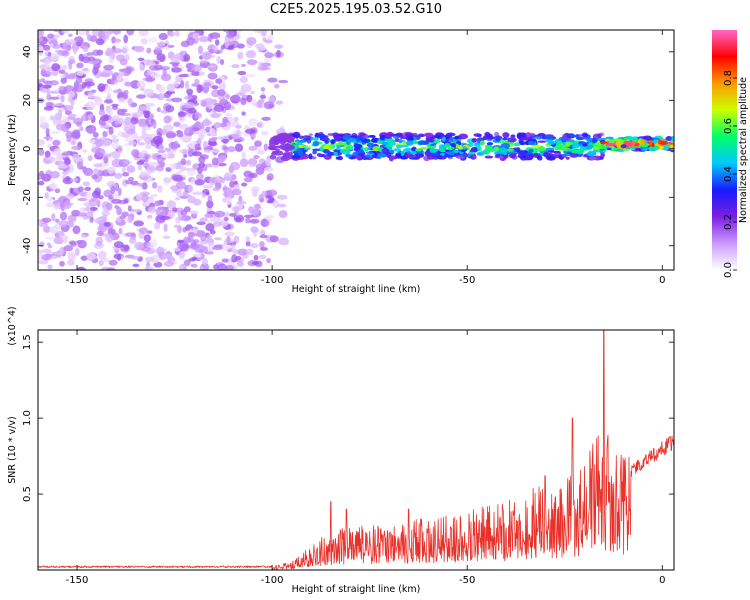  Describe the element at coordinates (728, 222) in the screenshot. I see `colorbar-tick-label: 0.2` at that location.